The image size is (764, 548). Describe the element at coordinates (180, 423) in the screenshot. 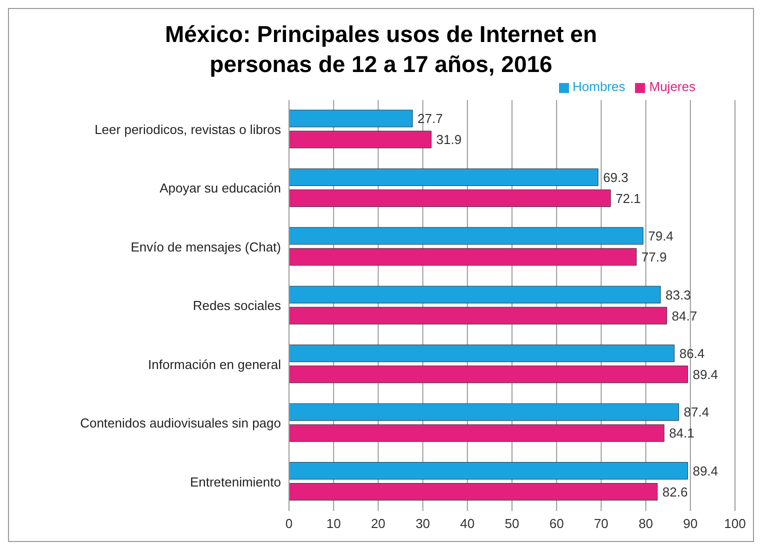

I see `y-tick-label: Contenidos audiovisuales sin pago` at that location.